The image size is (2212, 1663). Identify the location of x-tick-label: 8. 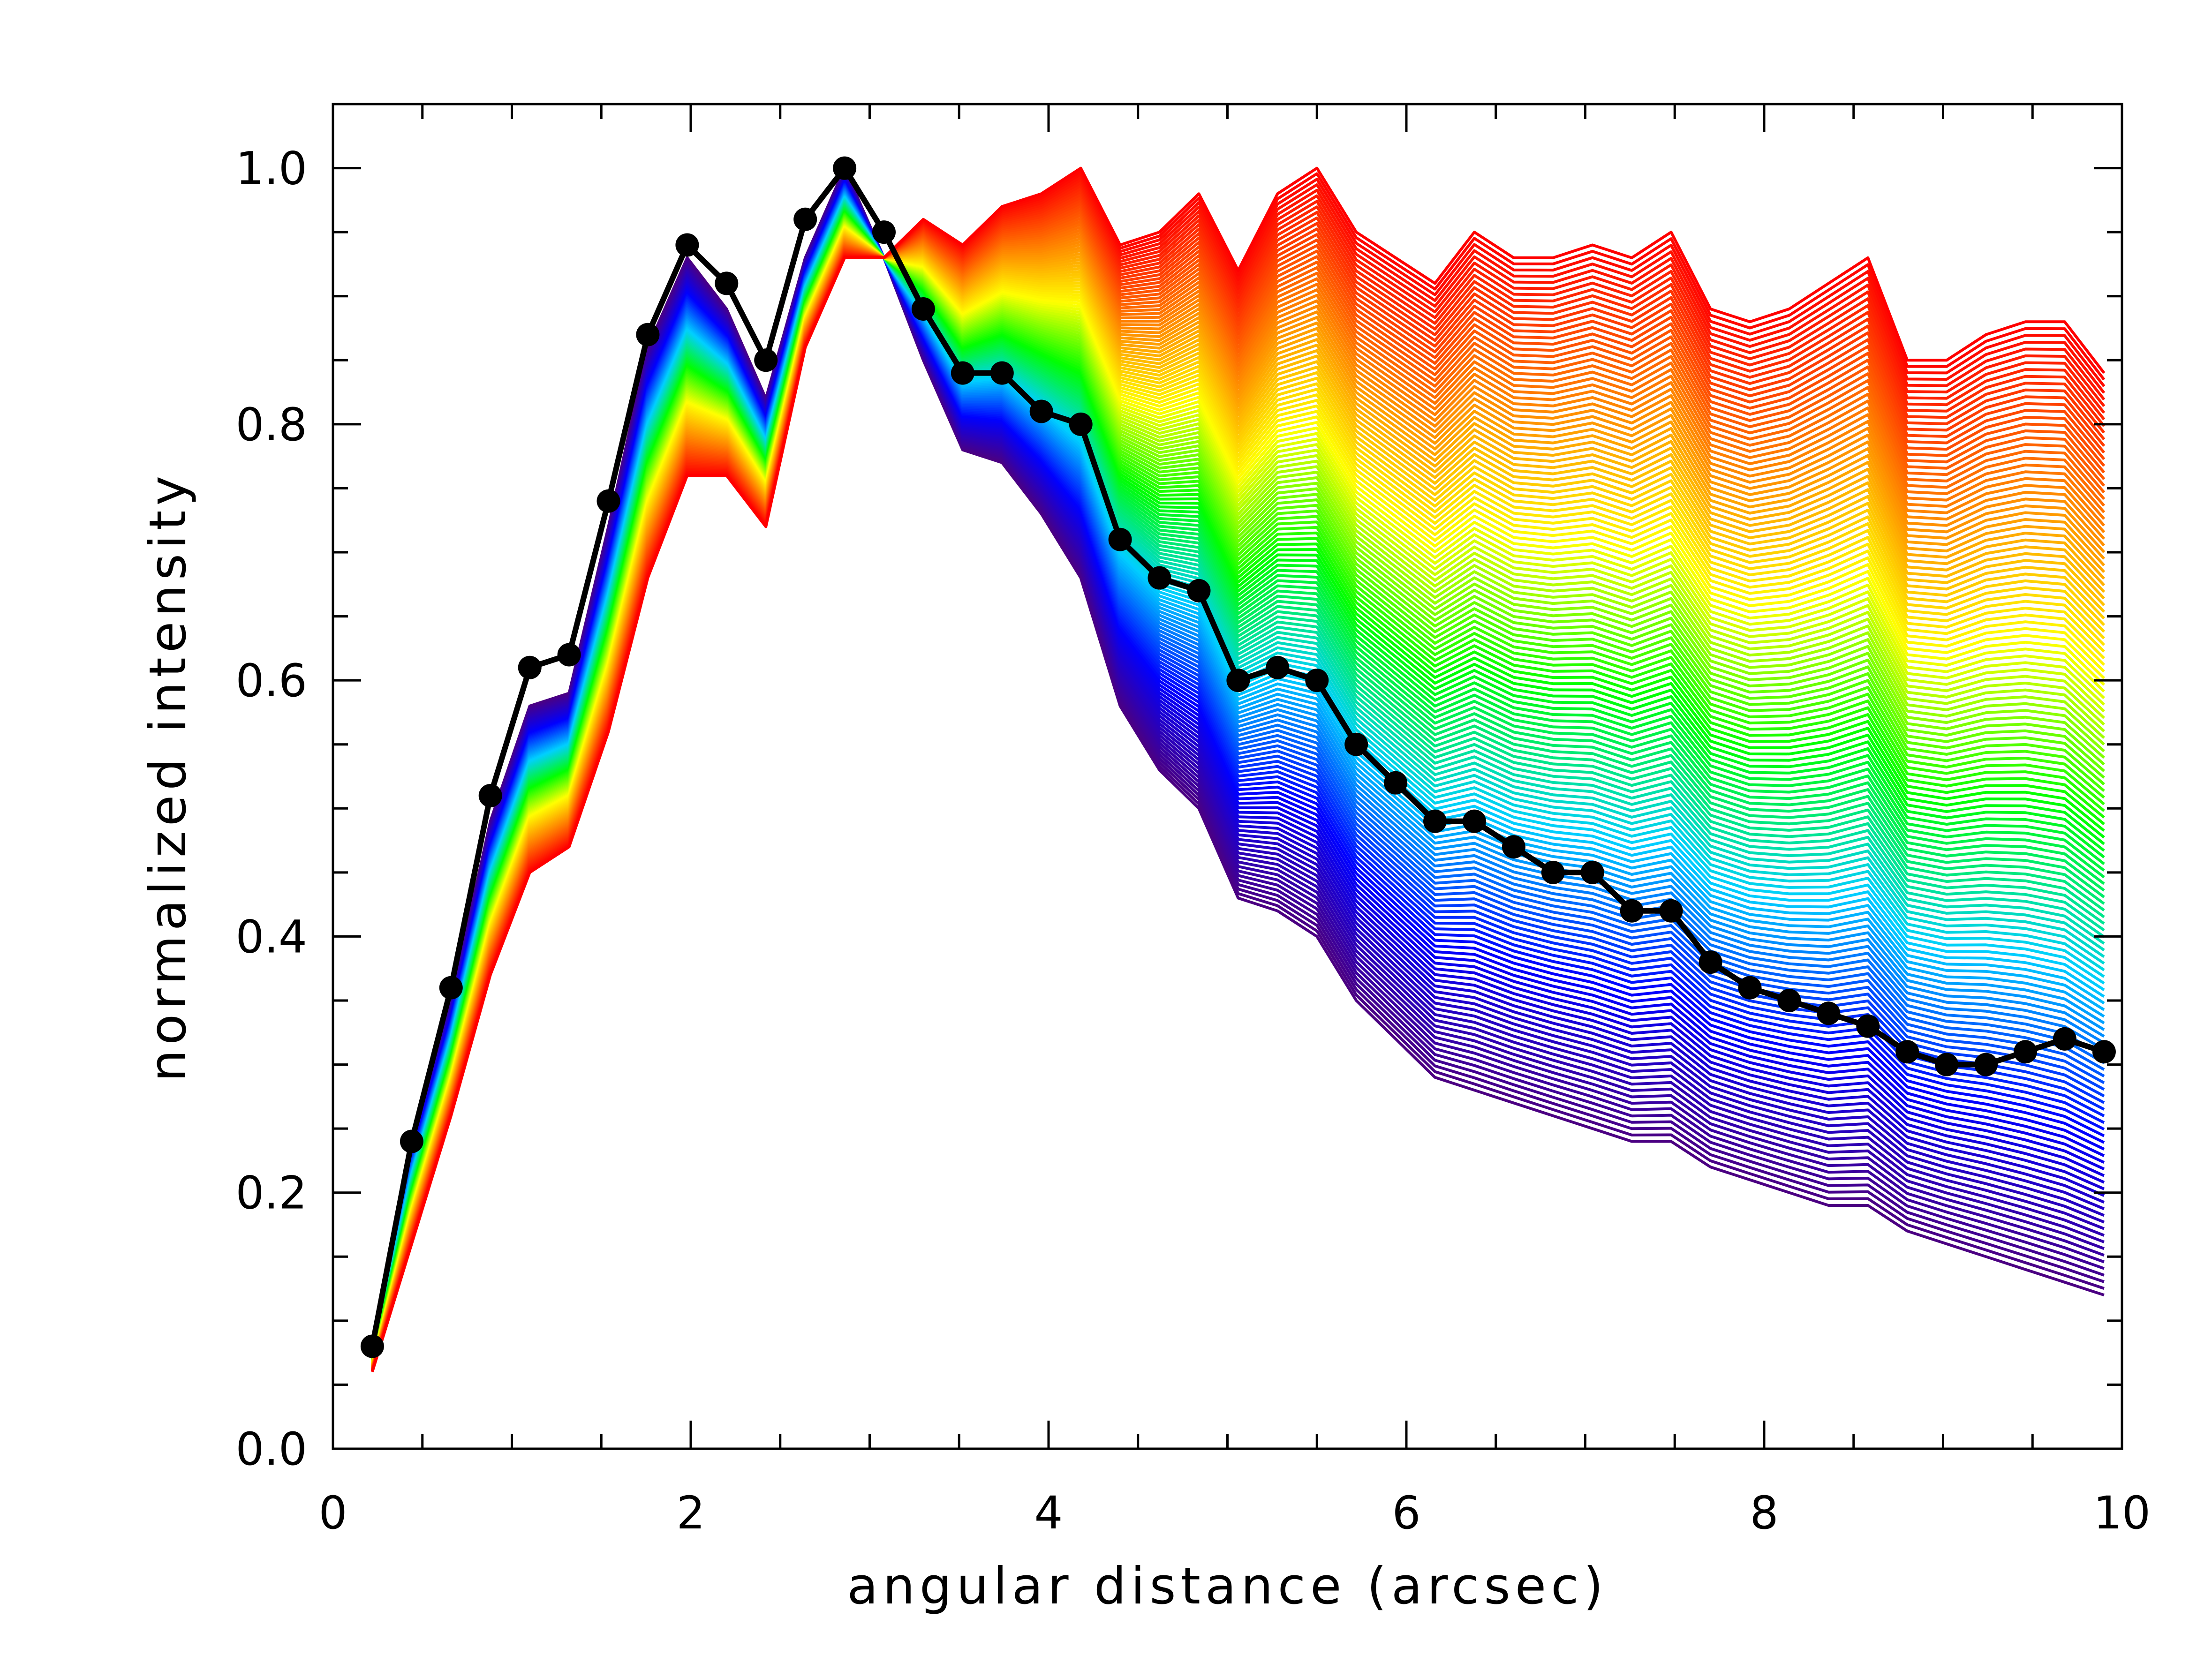
(1764, 1513).